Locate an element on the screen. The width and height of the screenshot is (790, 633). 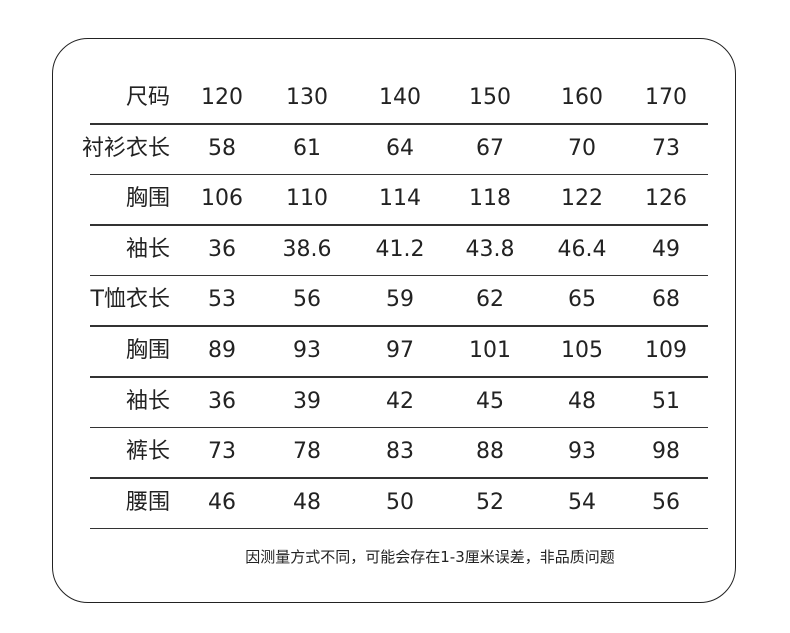
table-cell: 78 is located at coordinates (307, 452).